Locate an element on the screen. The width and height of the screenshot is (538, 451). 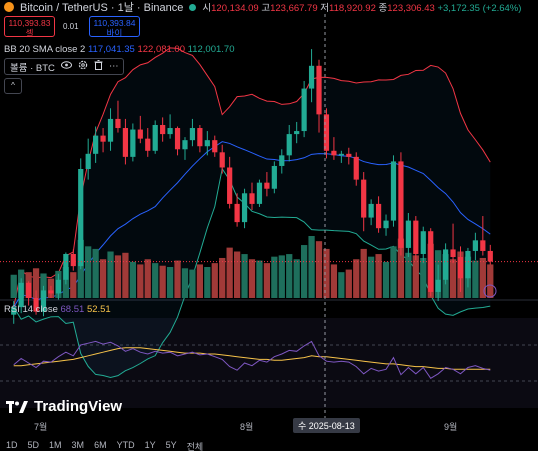
rsi-line is located at coordinates (252, 359).